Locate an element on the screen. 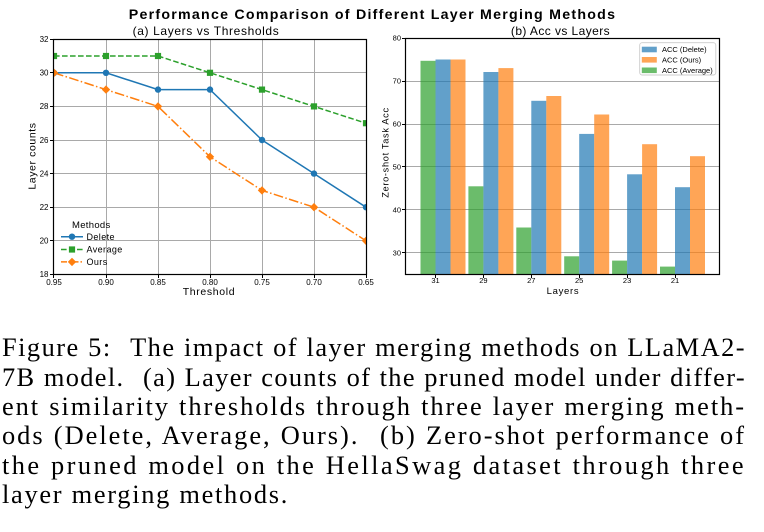  svg-text: 80 is located at coordinates (397, 38).